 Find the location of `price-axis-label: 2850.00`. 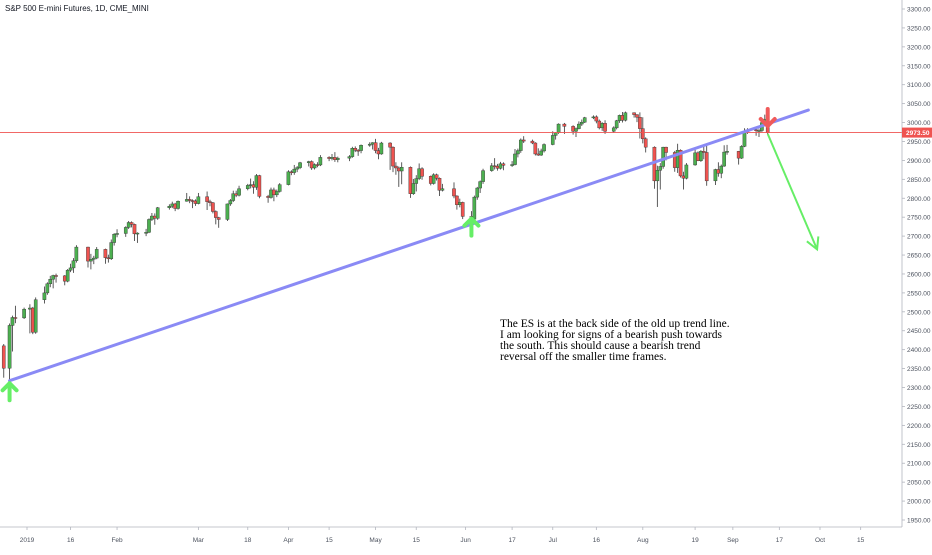

price-axis-label: 2850.00 is located at coordinates (919, 180).